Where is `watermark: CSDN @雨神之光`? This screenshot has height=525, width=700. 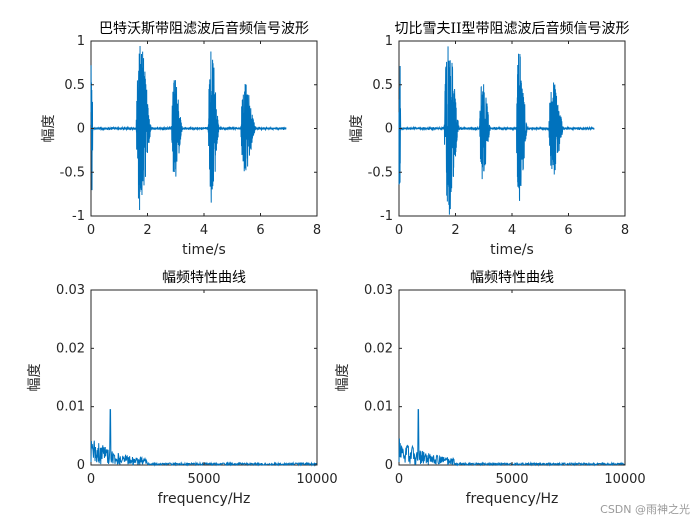 watermark: CSDN @雨神之光 is located at coordinates (645, 509).